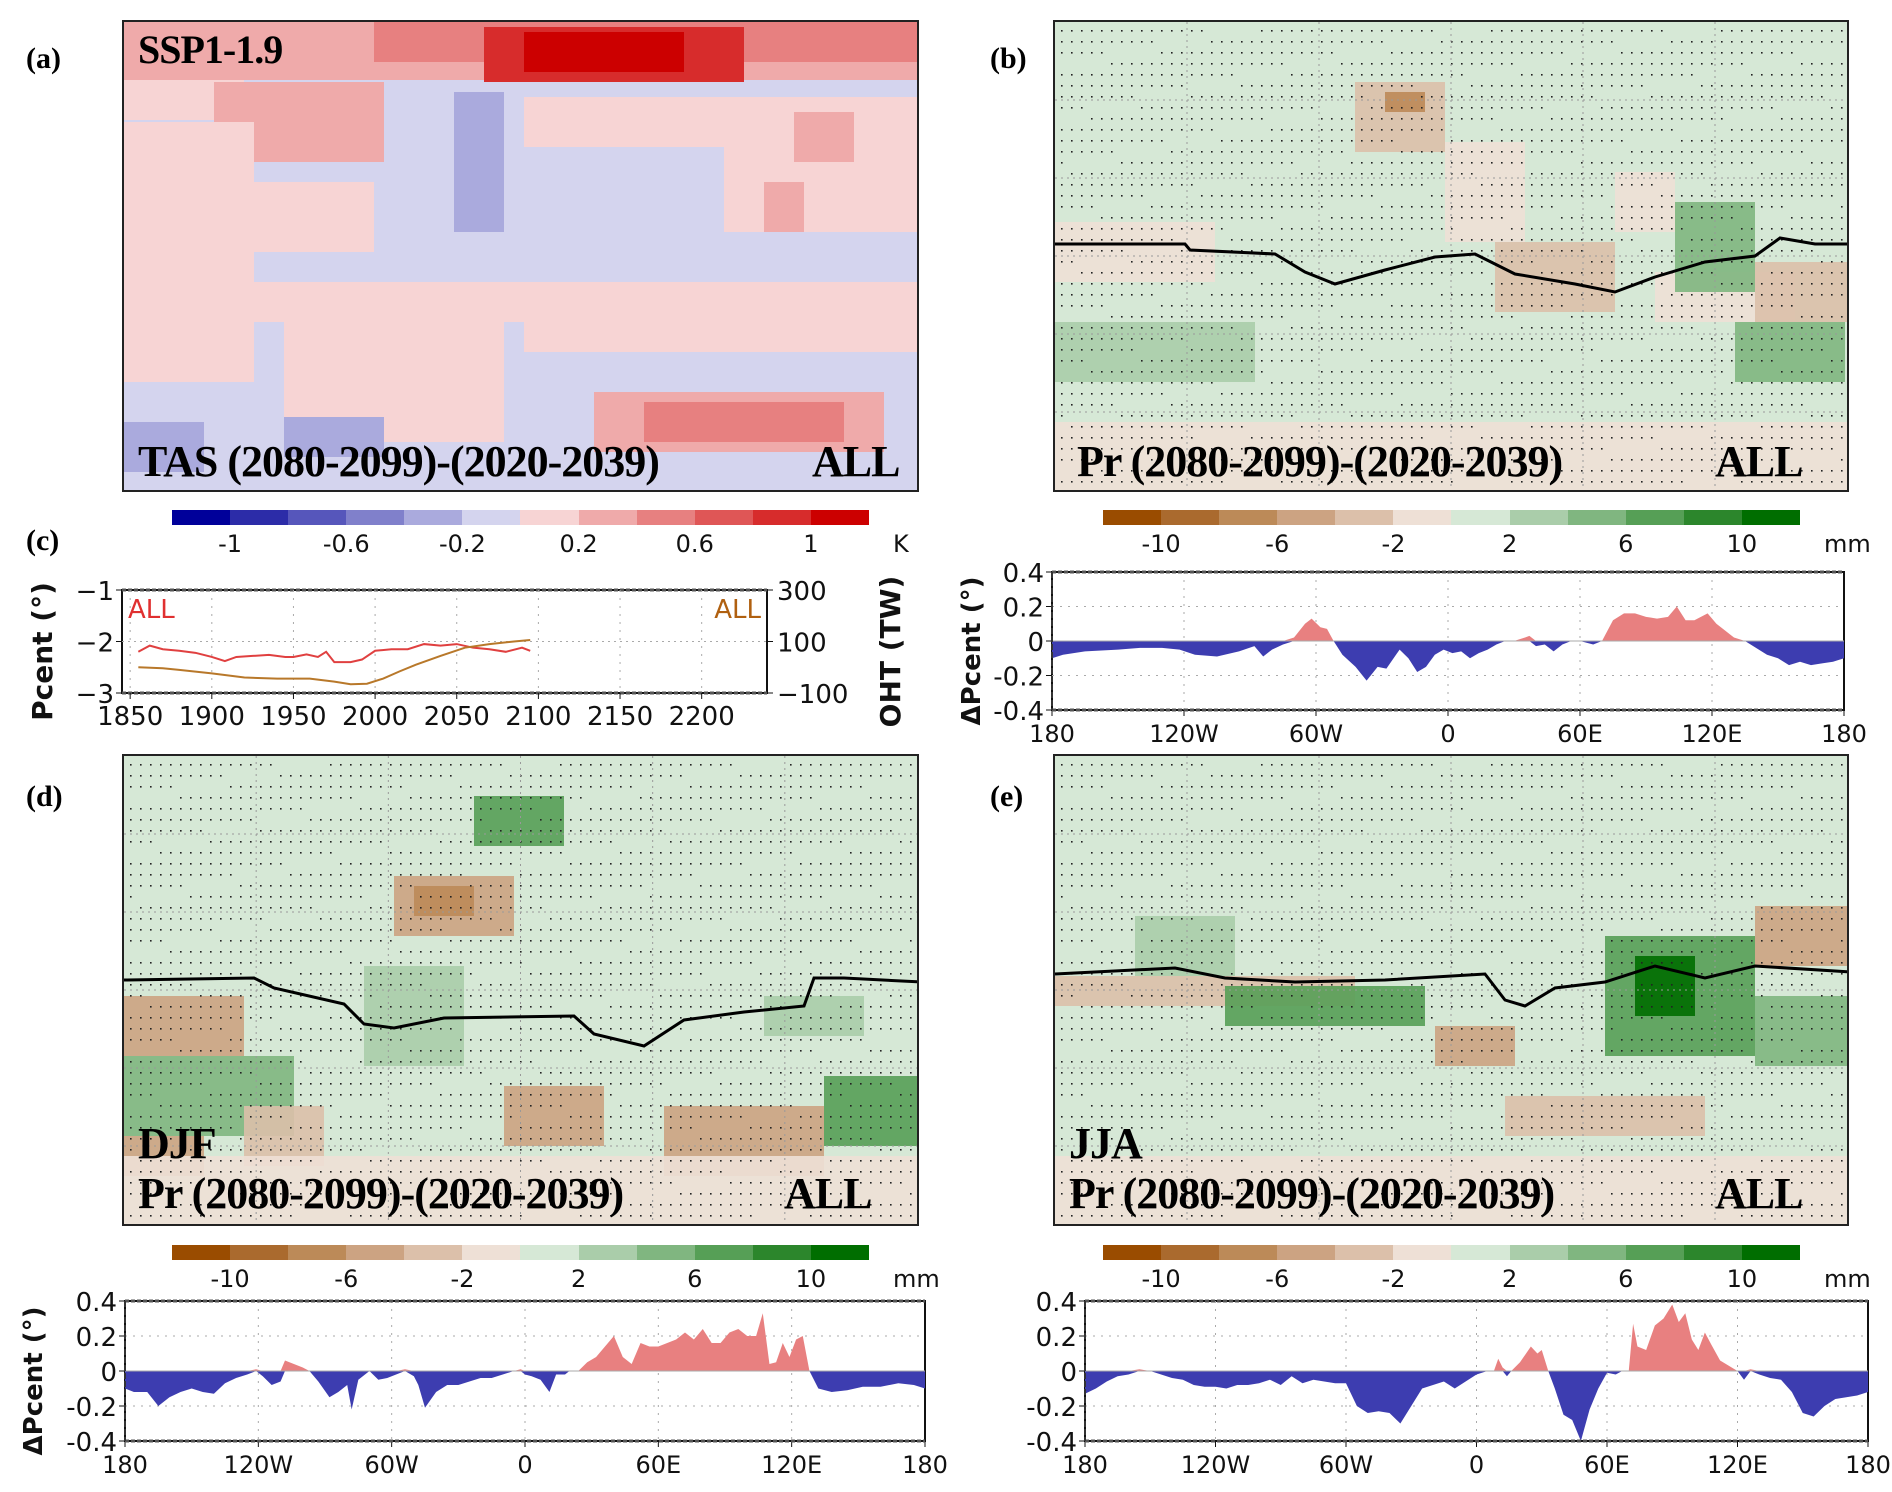  What do you see at coordinates (1759, 1193) in the screenshot?
I see `panel-e-tag: ALL` at bounding box center [1759, 1193].